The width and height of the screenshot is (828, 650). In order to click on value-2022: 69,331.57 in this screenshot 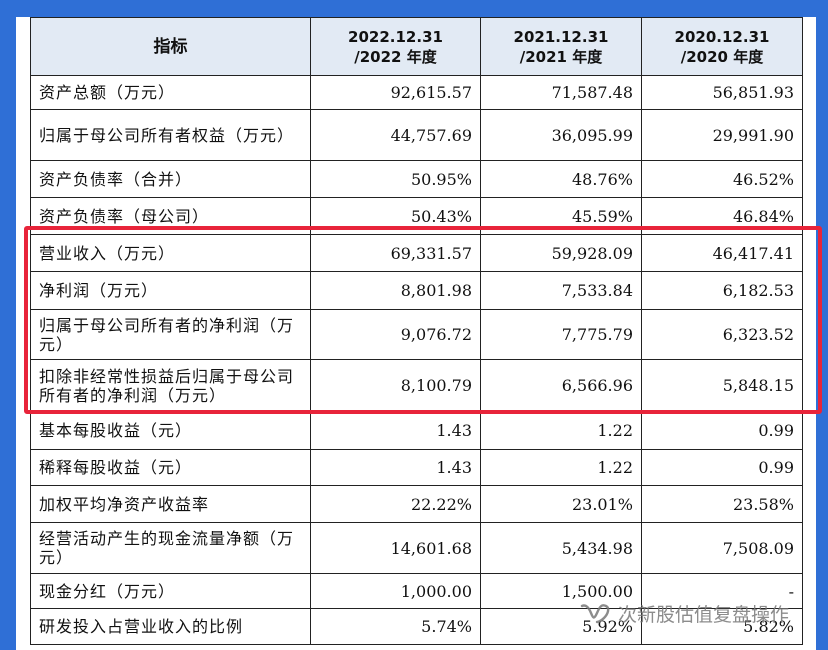, I will do `click(395, 253)`.